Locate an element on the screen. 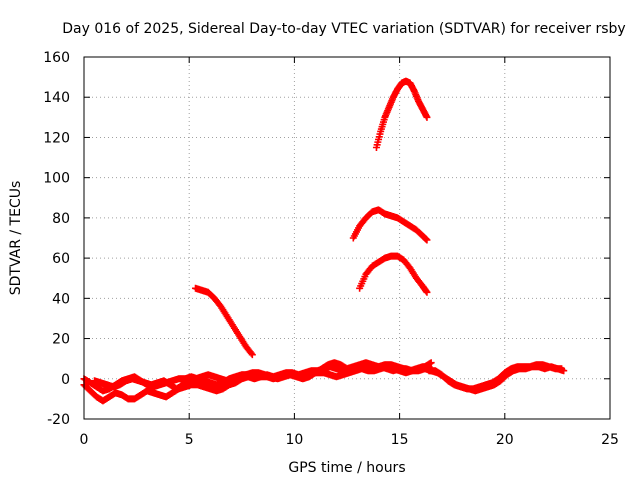 This screenshot has height=480, width=640. y-tick-label: 60 is located at coordinates (61, 259).